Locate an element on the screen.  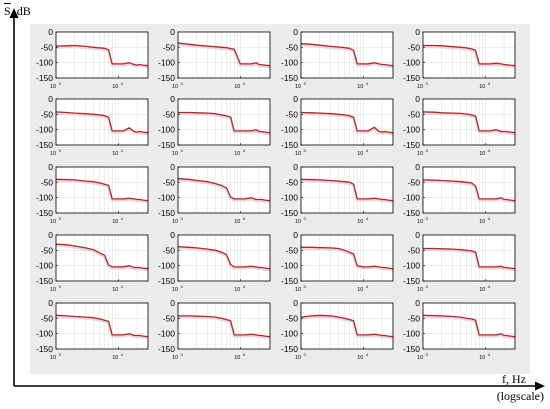
main-y-axis-arrowhead is located at coordinates (14, 13).